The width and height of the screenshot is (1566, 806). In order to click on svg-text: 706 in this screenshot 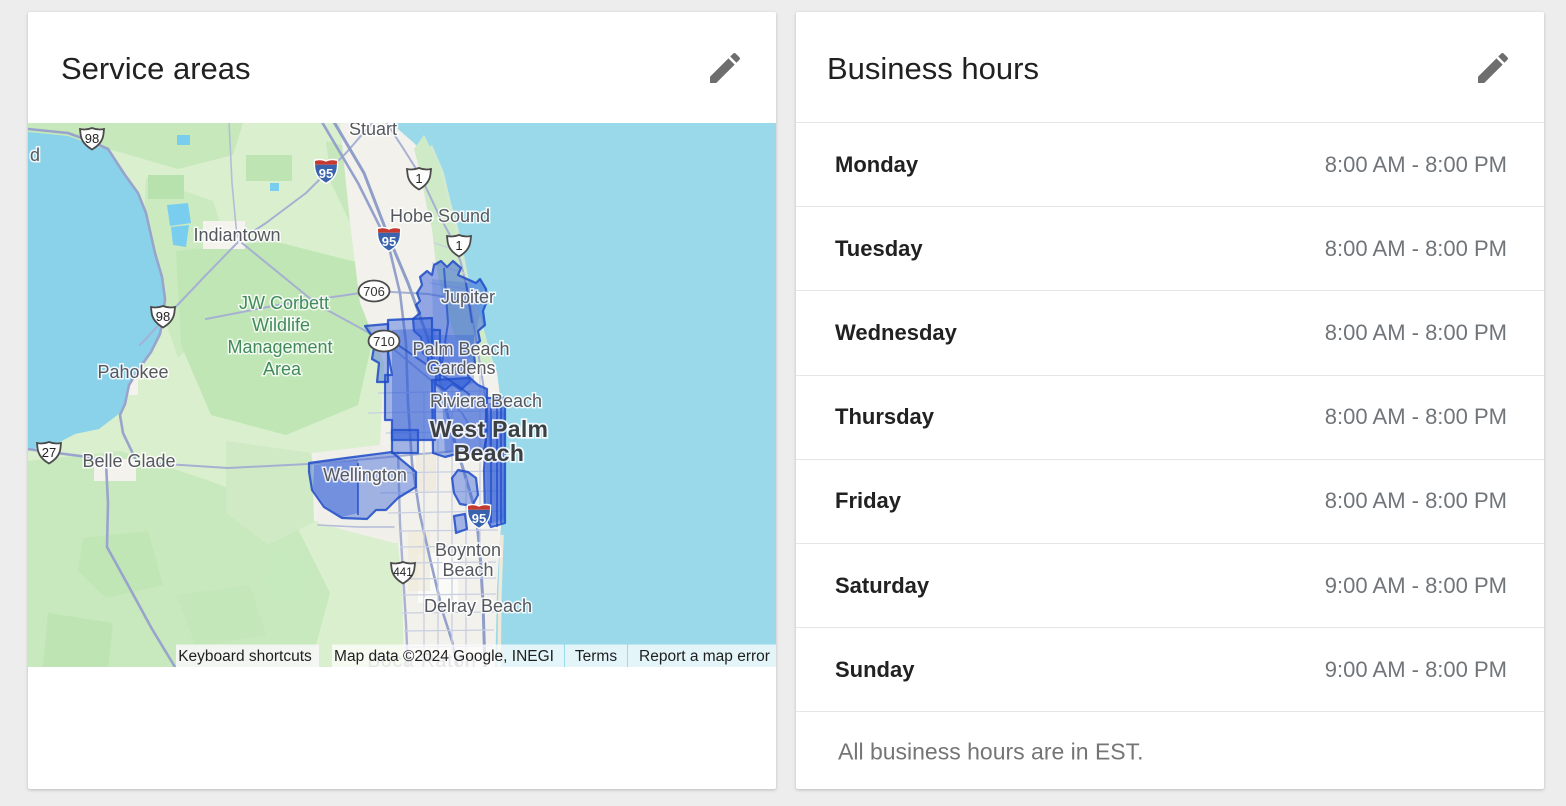, I will do `click(374, 291)`.